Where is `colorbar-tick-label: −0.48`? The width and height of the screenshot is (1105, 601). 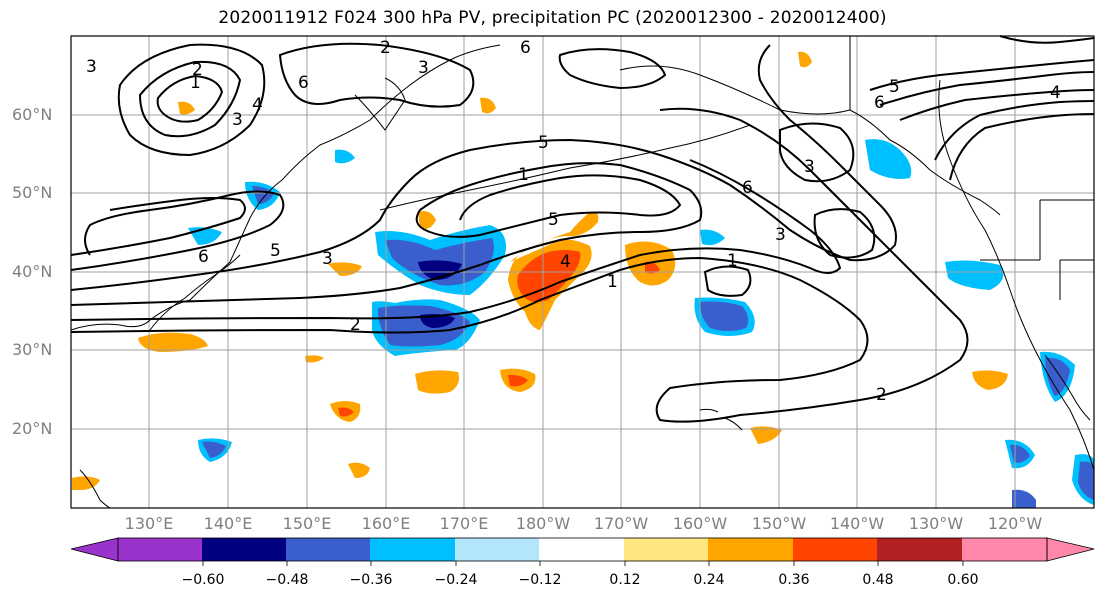
colorbar-tick-label: −0.48 is located at coordinates (287, 580).